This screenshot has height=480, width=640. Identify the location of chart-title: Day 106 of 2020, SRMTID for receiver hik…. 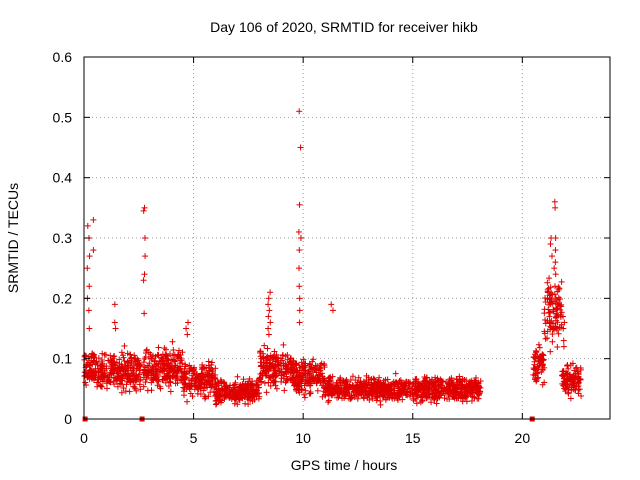
(344, 27).